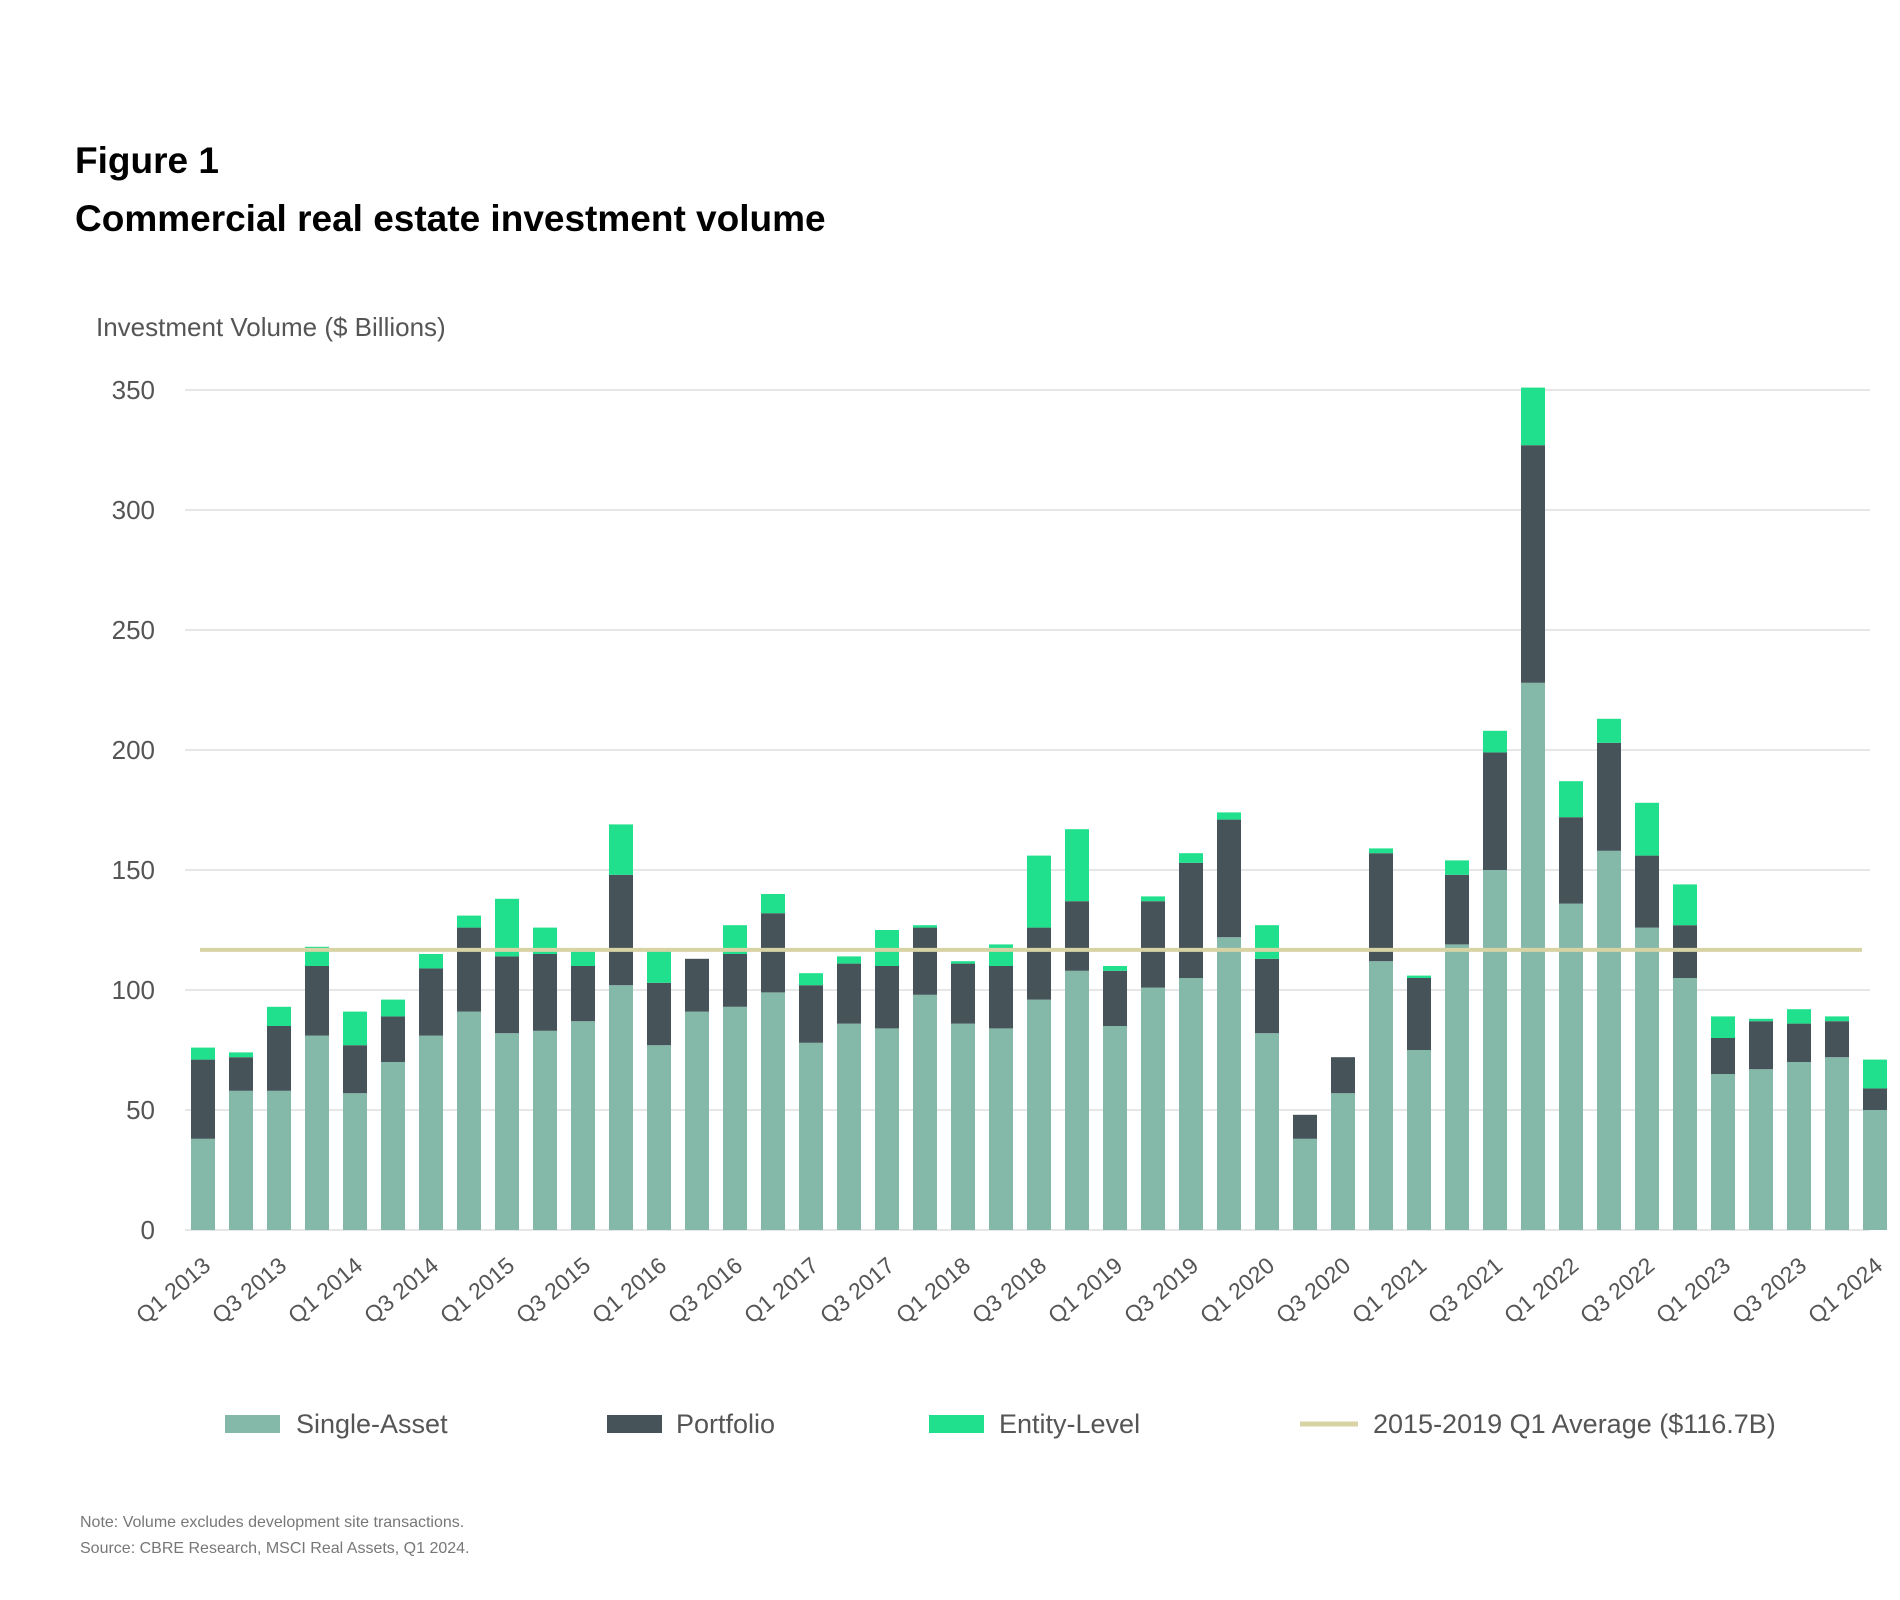  What do you see at coordinates (781, 1290) in the screenshot?
I see `x-tick-8: Q1 2017` at bounding box center [781, 1290].